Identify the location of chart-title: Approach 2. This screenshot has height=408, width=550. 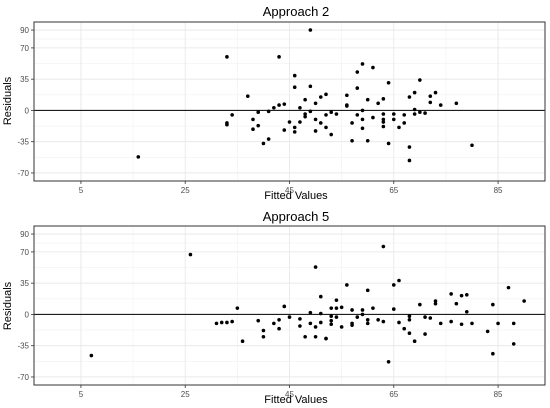
(296, 11).